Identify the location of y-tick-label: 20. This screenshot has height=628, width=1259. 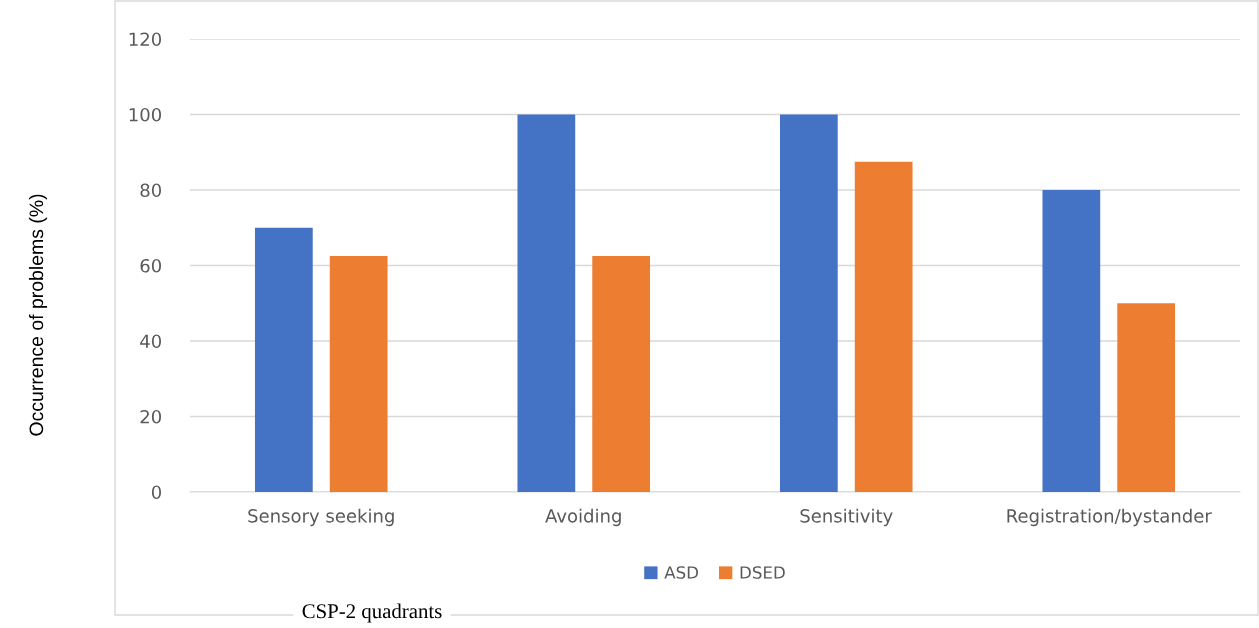
(151, 416).